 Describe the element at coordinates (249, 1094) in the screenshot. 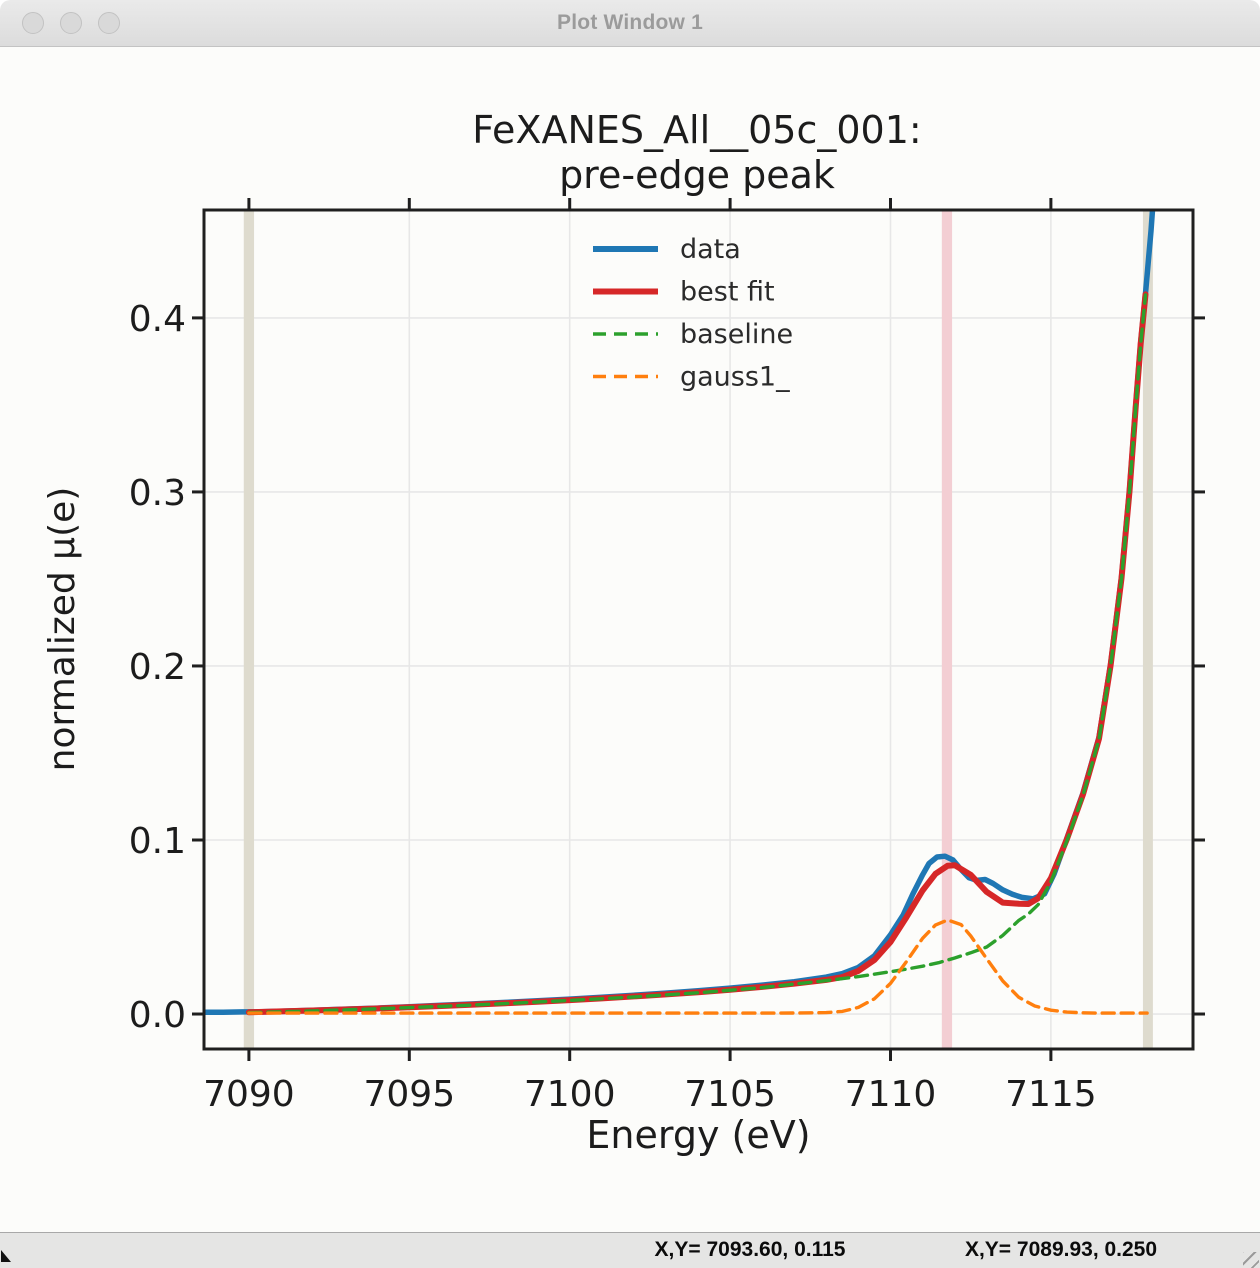

I see `x-tick-label: 7090` at that location.